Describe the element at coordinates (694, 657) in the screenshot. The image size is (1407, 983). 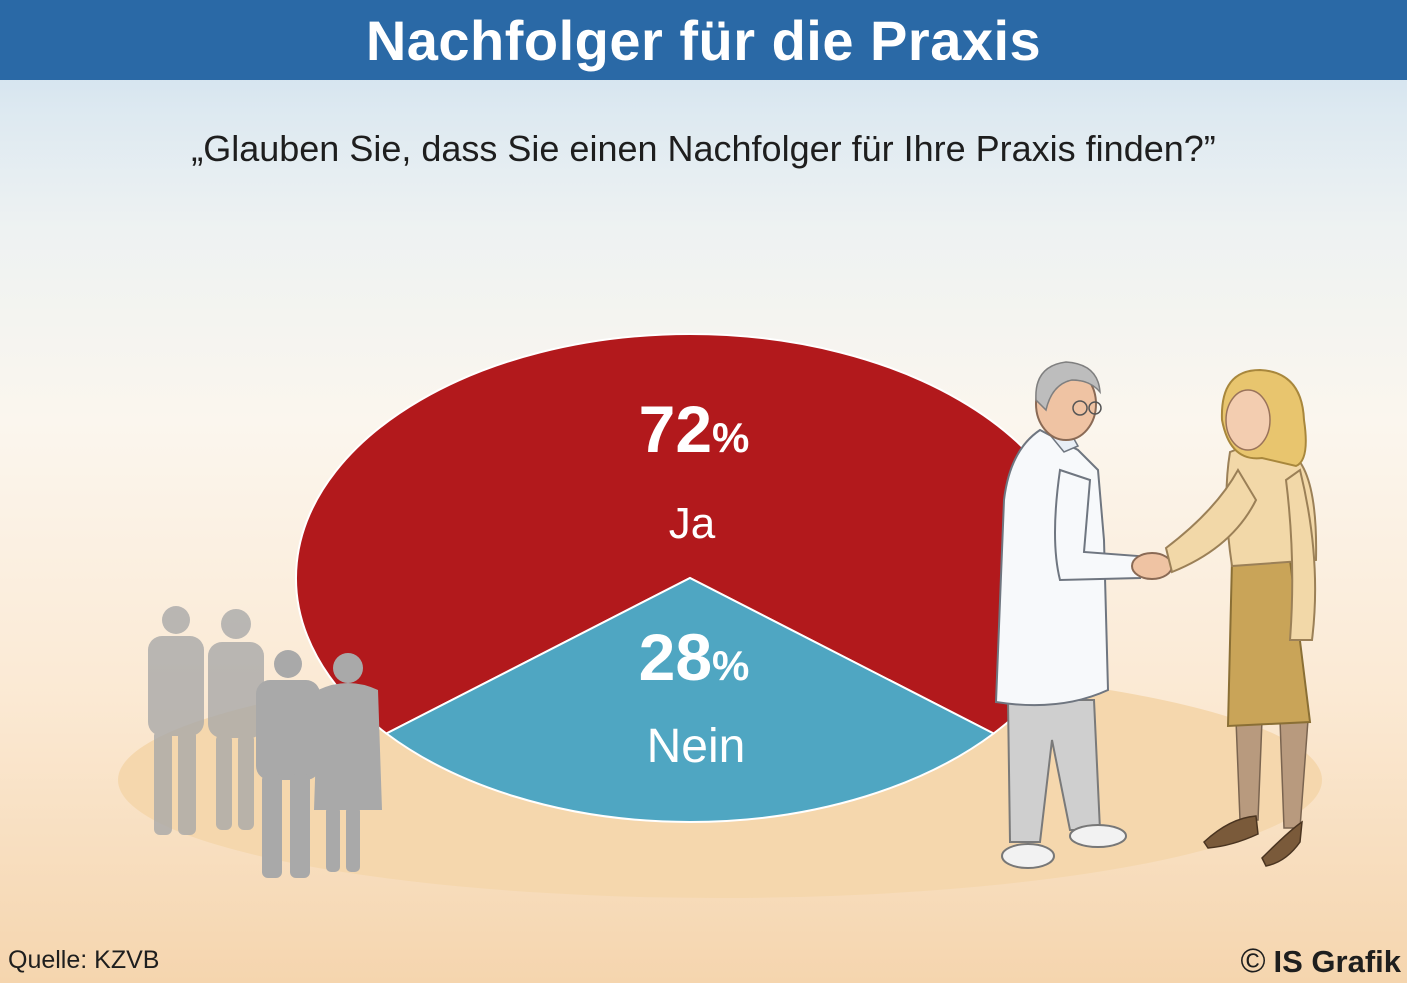
I see `pie-value-label-nein: 28%` at that location.